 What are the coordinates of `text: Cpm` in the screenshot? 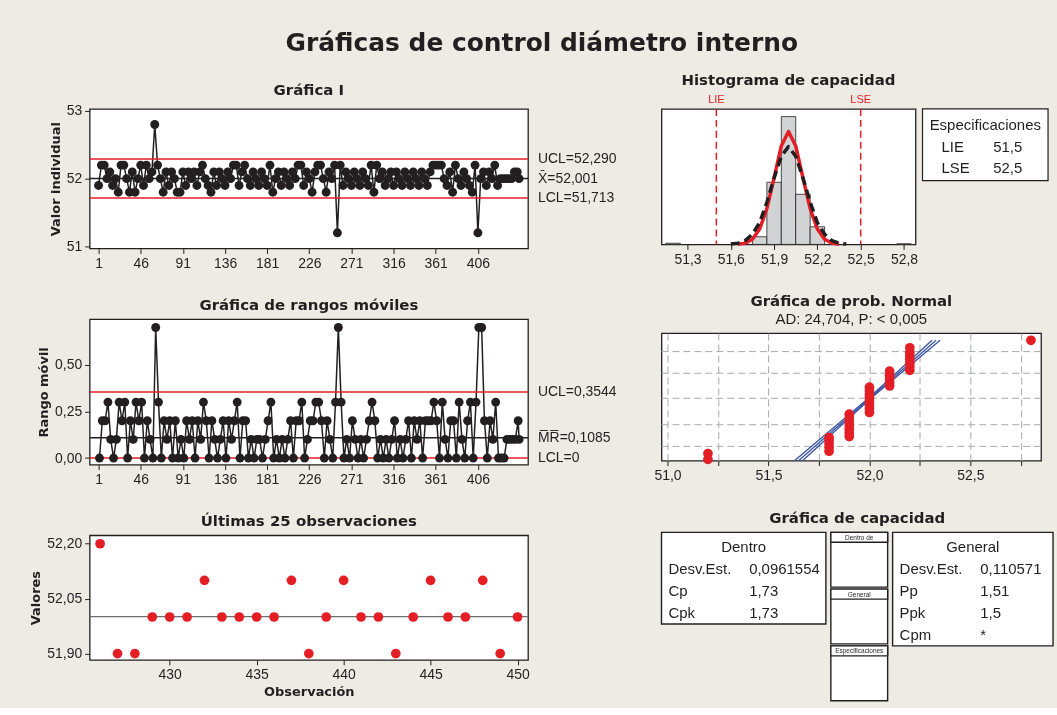 It's located at (915, 634).